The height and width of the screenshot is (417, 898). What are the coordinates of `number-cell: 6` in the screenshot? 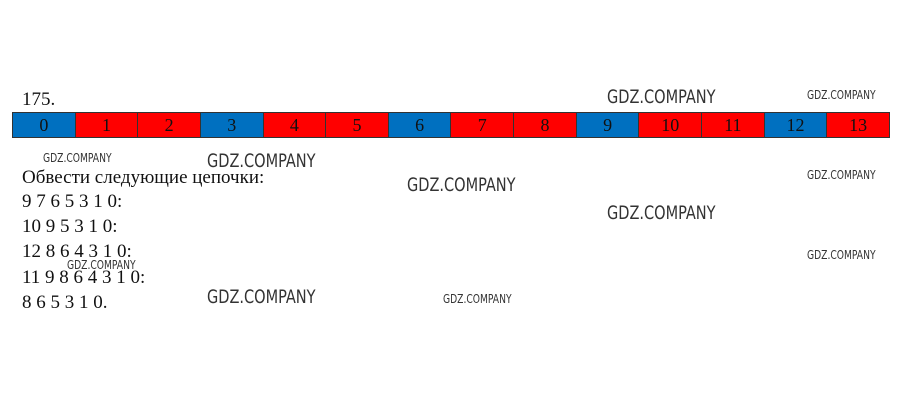 It's located at (420, 125).